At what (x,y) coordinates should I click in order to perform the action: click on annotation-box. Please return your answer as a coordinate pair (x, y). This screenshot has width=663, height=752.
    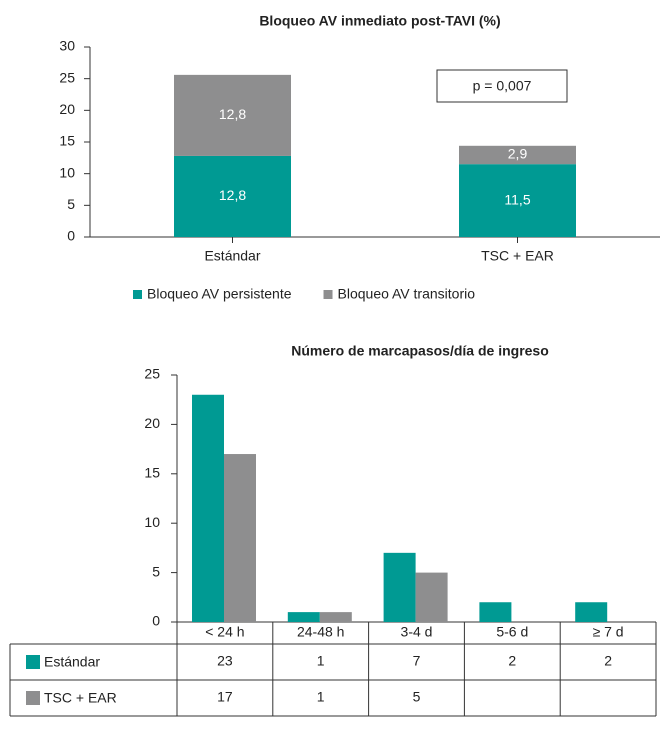
    Looking at the image, I should click on (502, 86).